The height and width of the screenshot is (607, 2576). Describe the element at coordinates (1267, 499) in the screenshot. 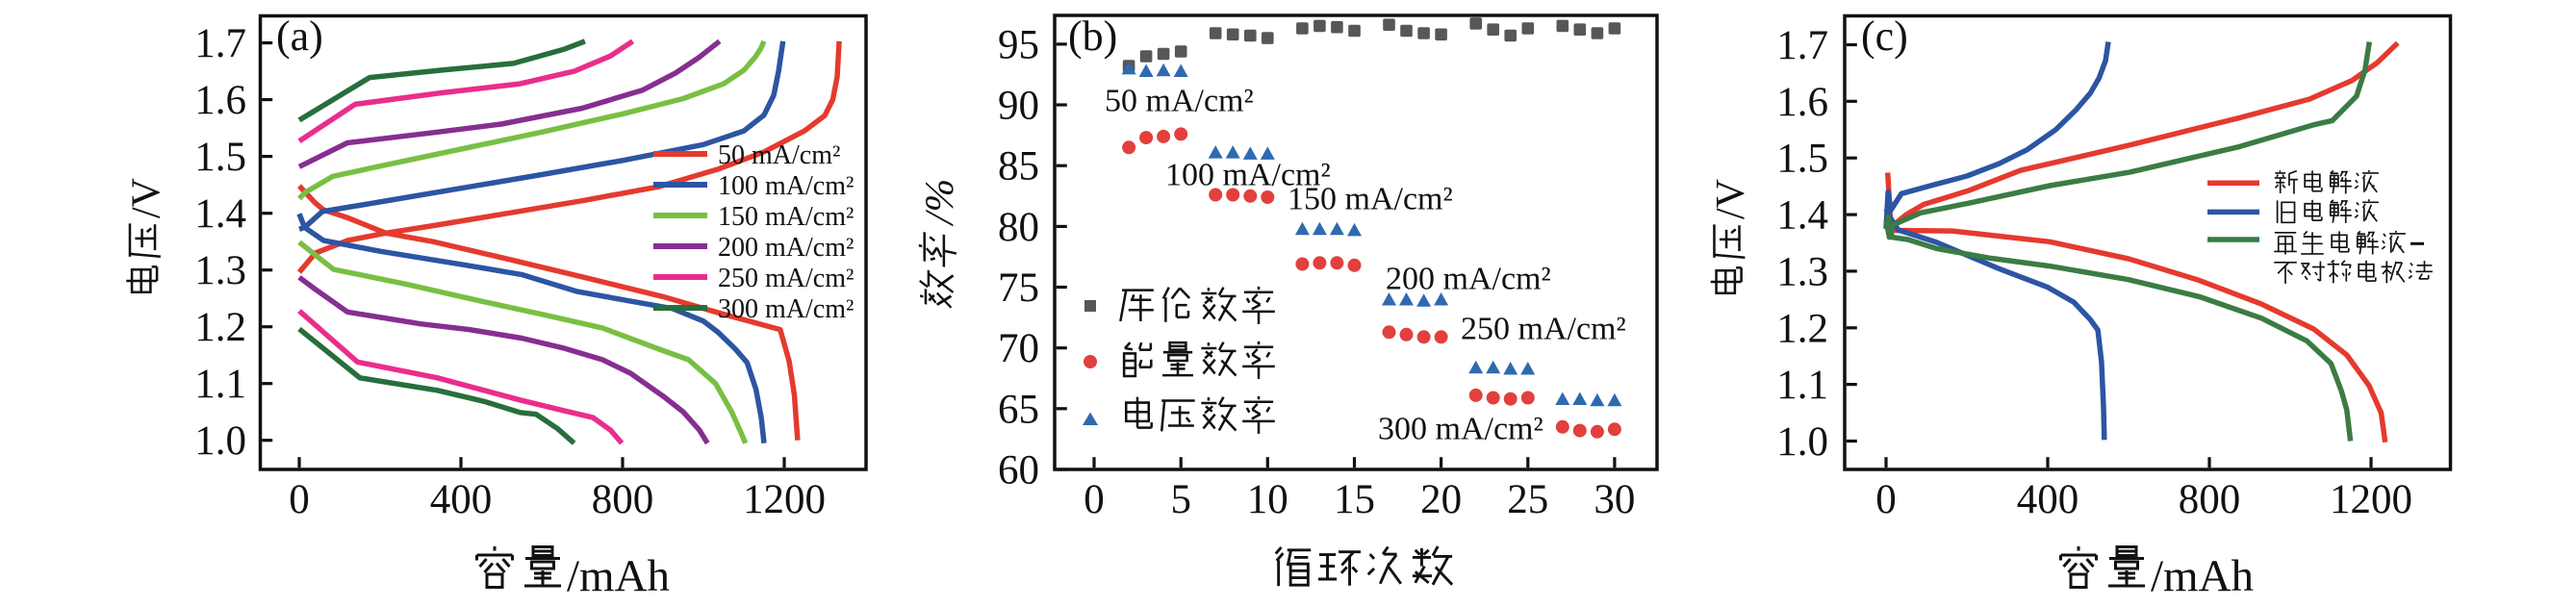

I see `svg-text: 10` at that location.